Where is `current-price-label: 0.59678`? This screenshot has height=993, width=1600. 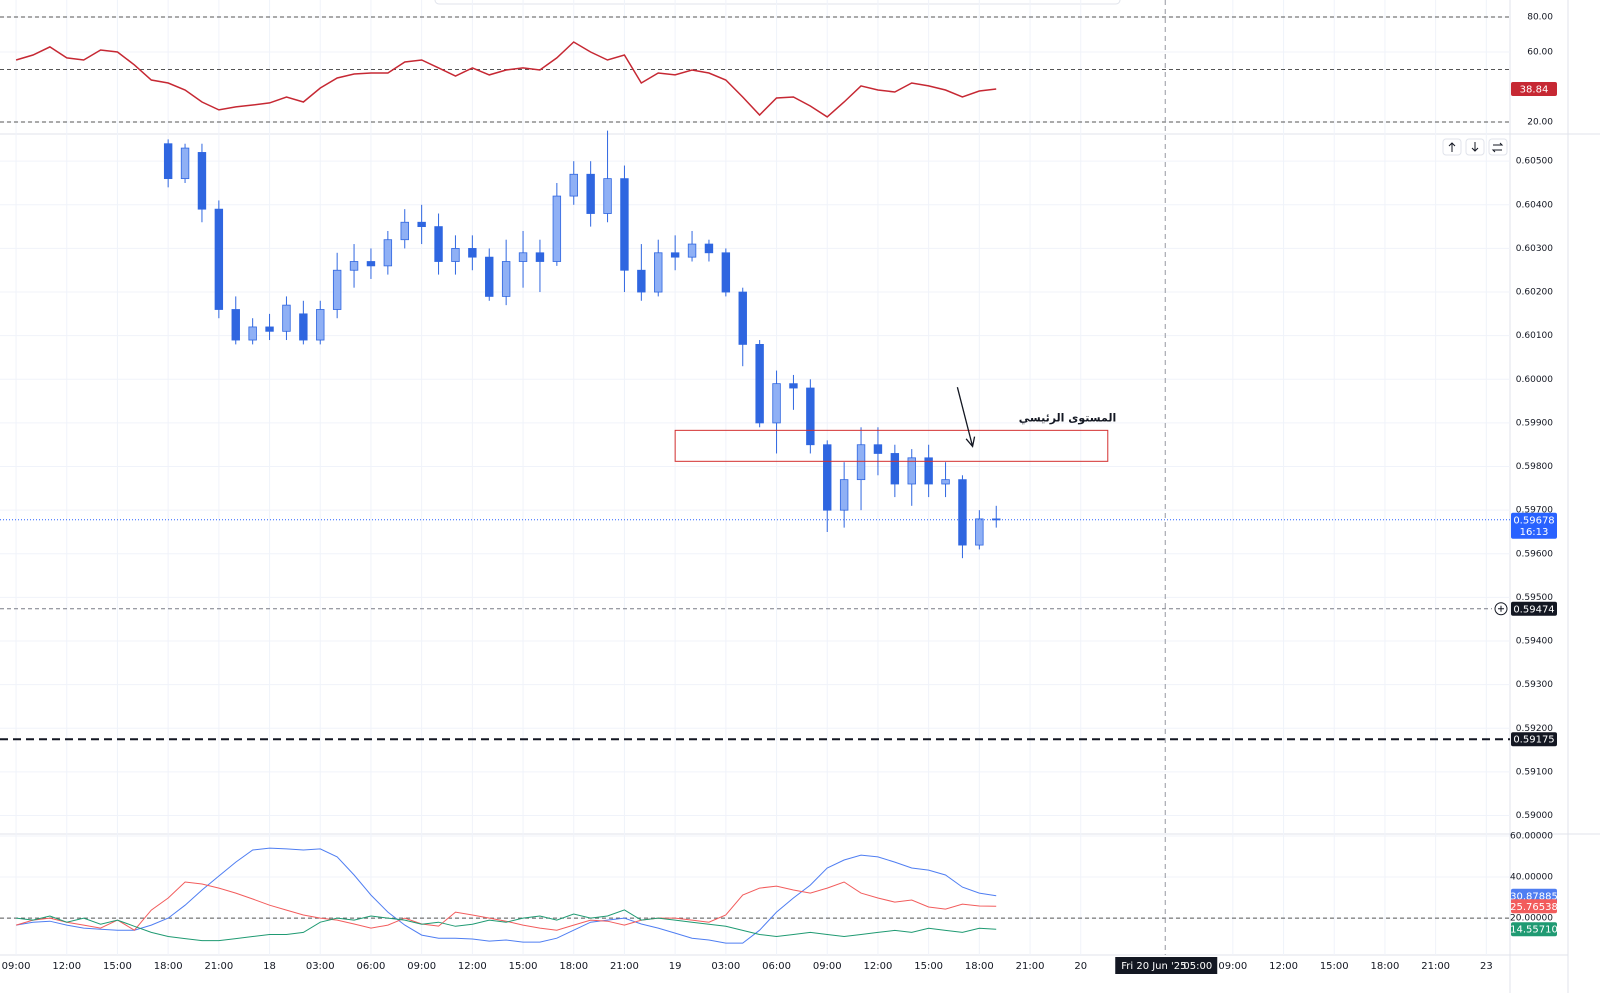
current-price-label: 0.59678 is located at coordinates (1533, 520).